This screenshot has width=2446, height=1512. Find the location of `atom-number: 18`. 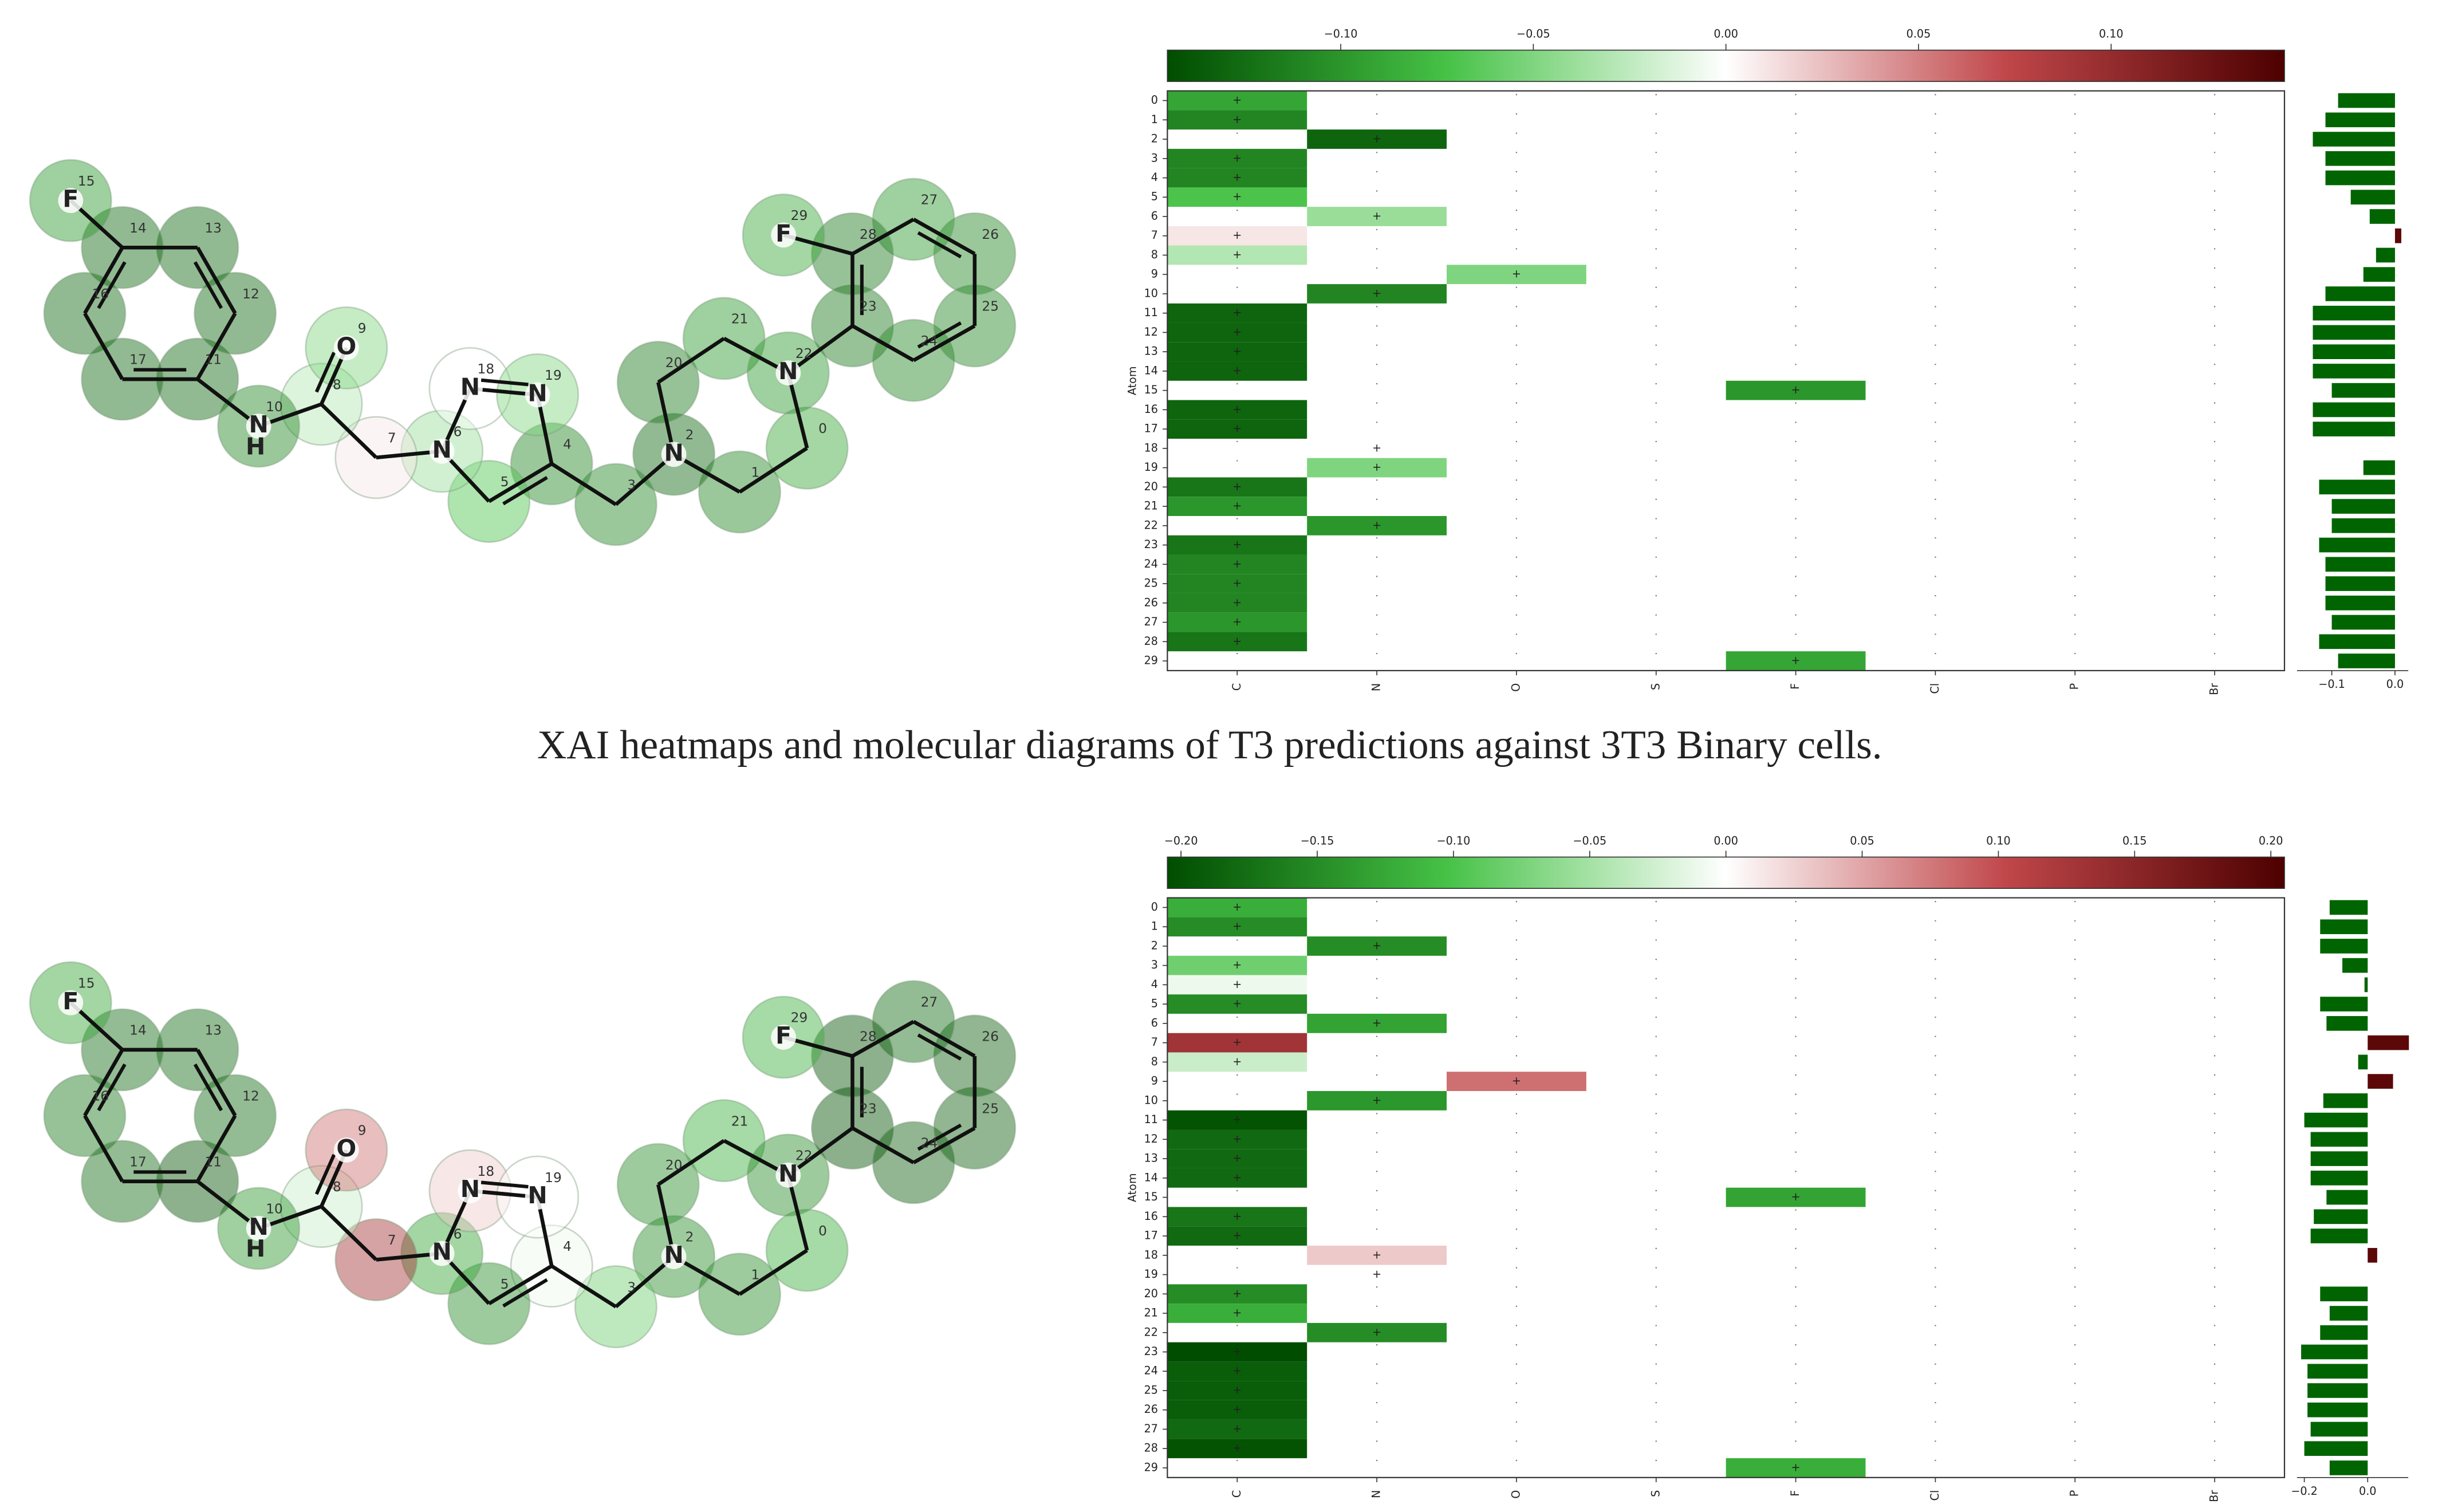

atom-number: 18 is located at coordinates (486, 1172).